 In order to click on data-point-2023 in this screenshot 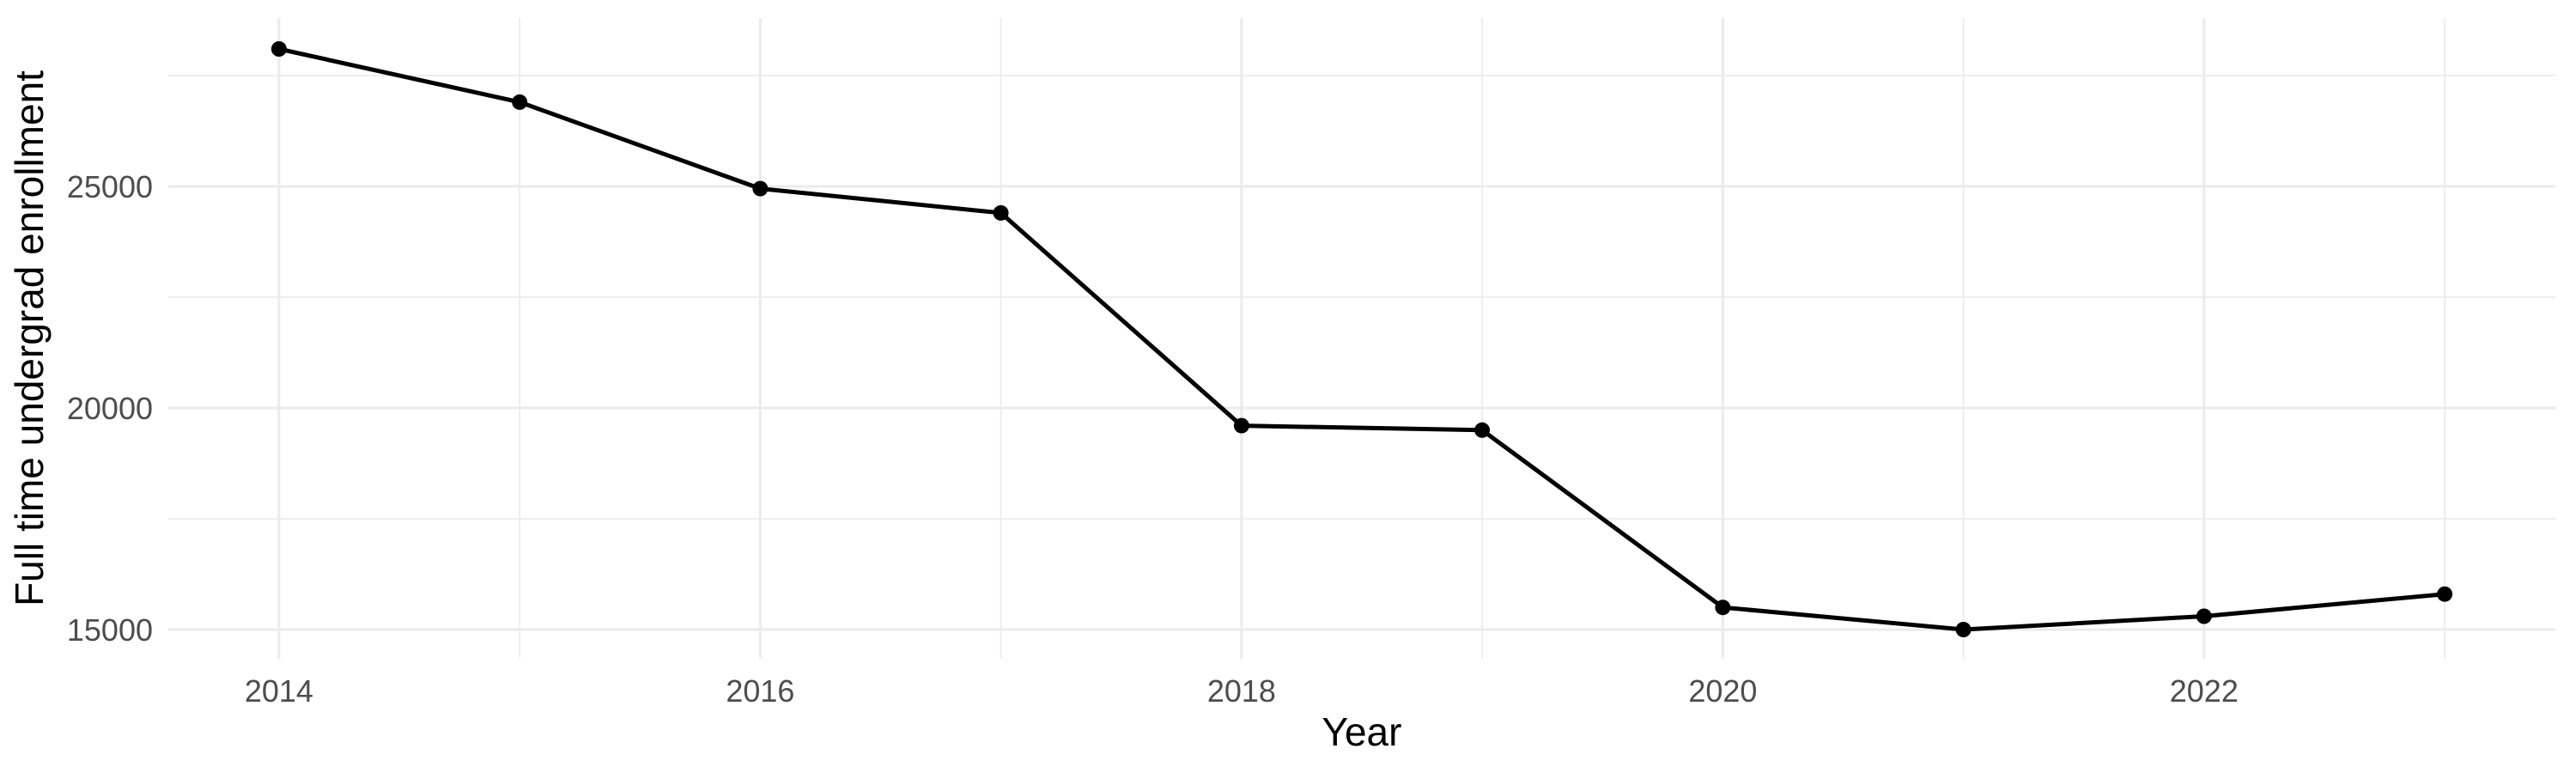, I will do `click(2445, 594)`.